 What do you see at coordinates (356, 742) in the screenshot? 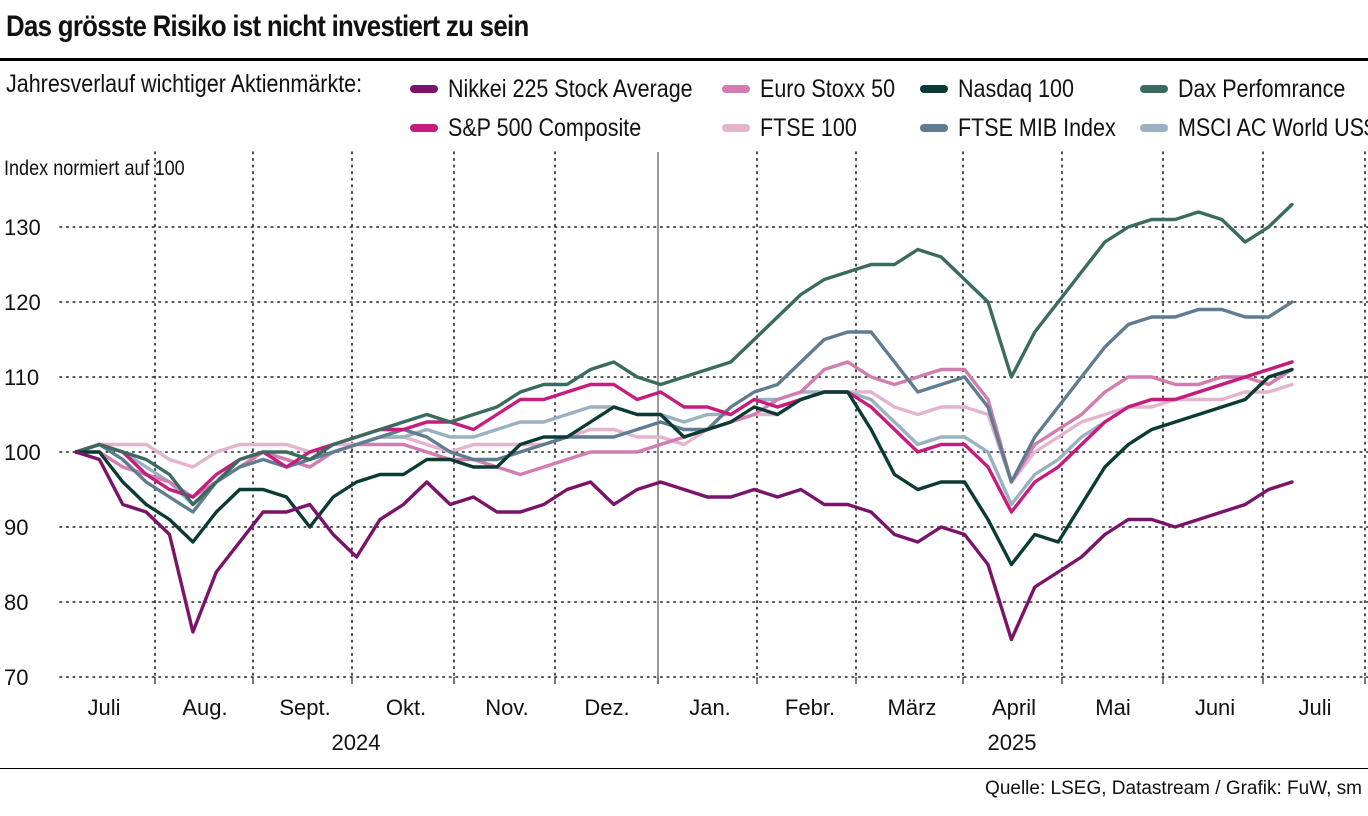
I see `x-year-label: 2024` at bounding box center [356, 742].